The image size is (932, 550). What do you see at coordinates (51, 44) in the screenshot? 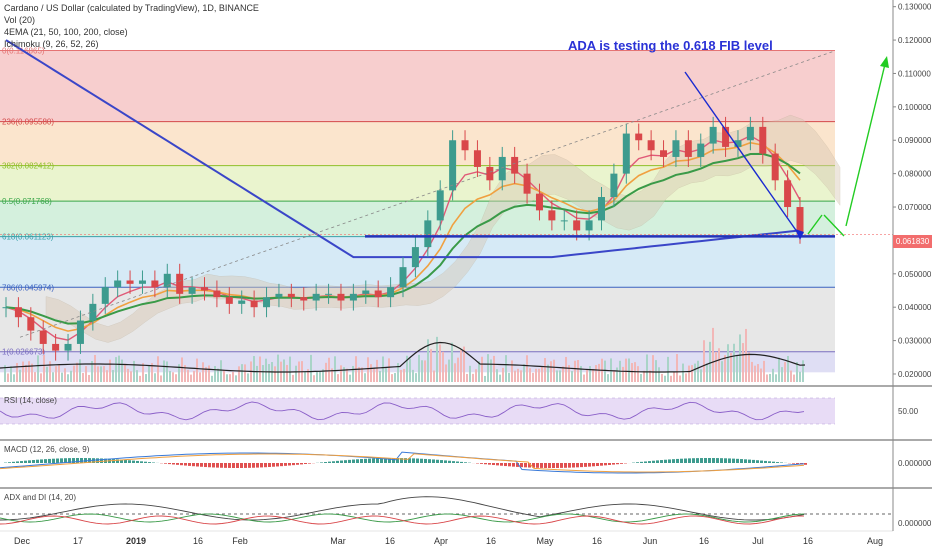
I see `ichimoku-legend: Ichimoku (9, 26, 52, 26)` at bounding box center [51, 44].